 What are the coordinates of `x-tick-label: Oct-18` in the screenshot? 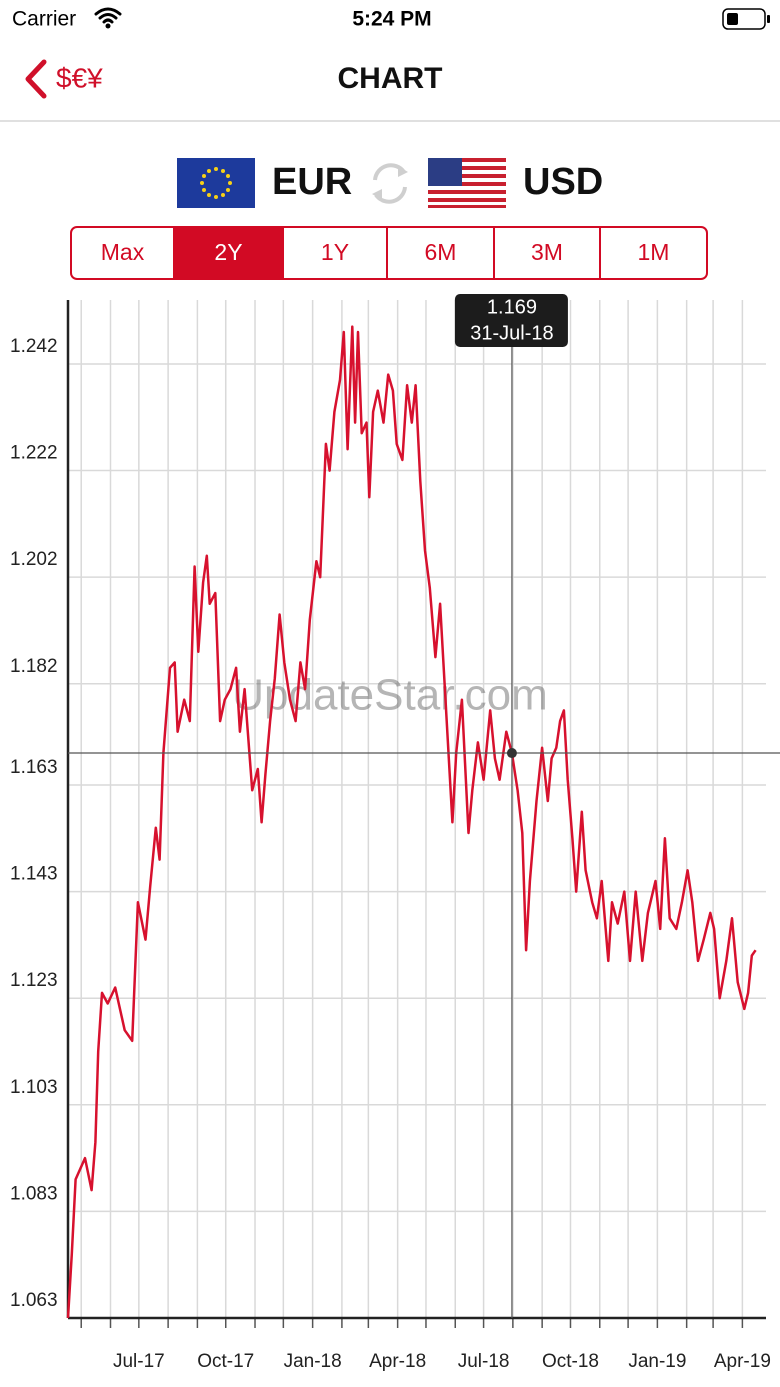 It's located at (570, 1361).